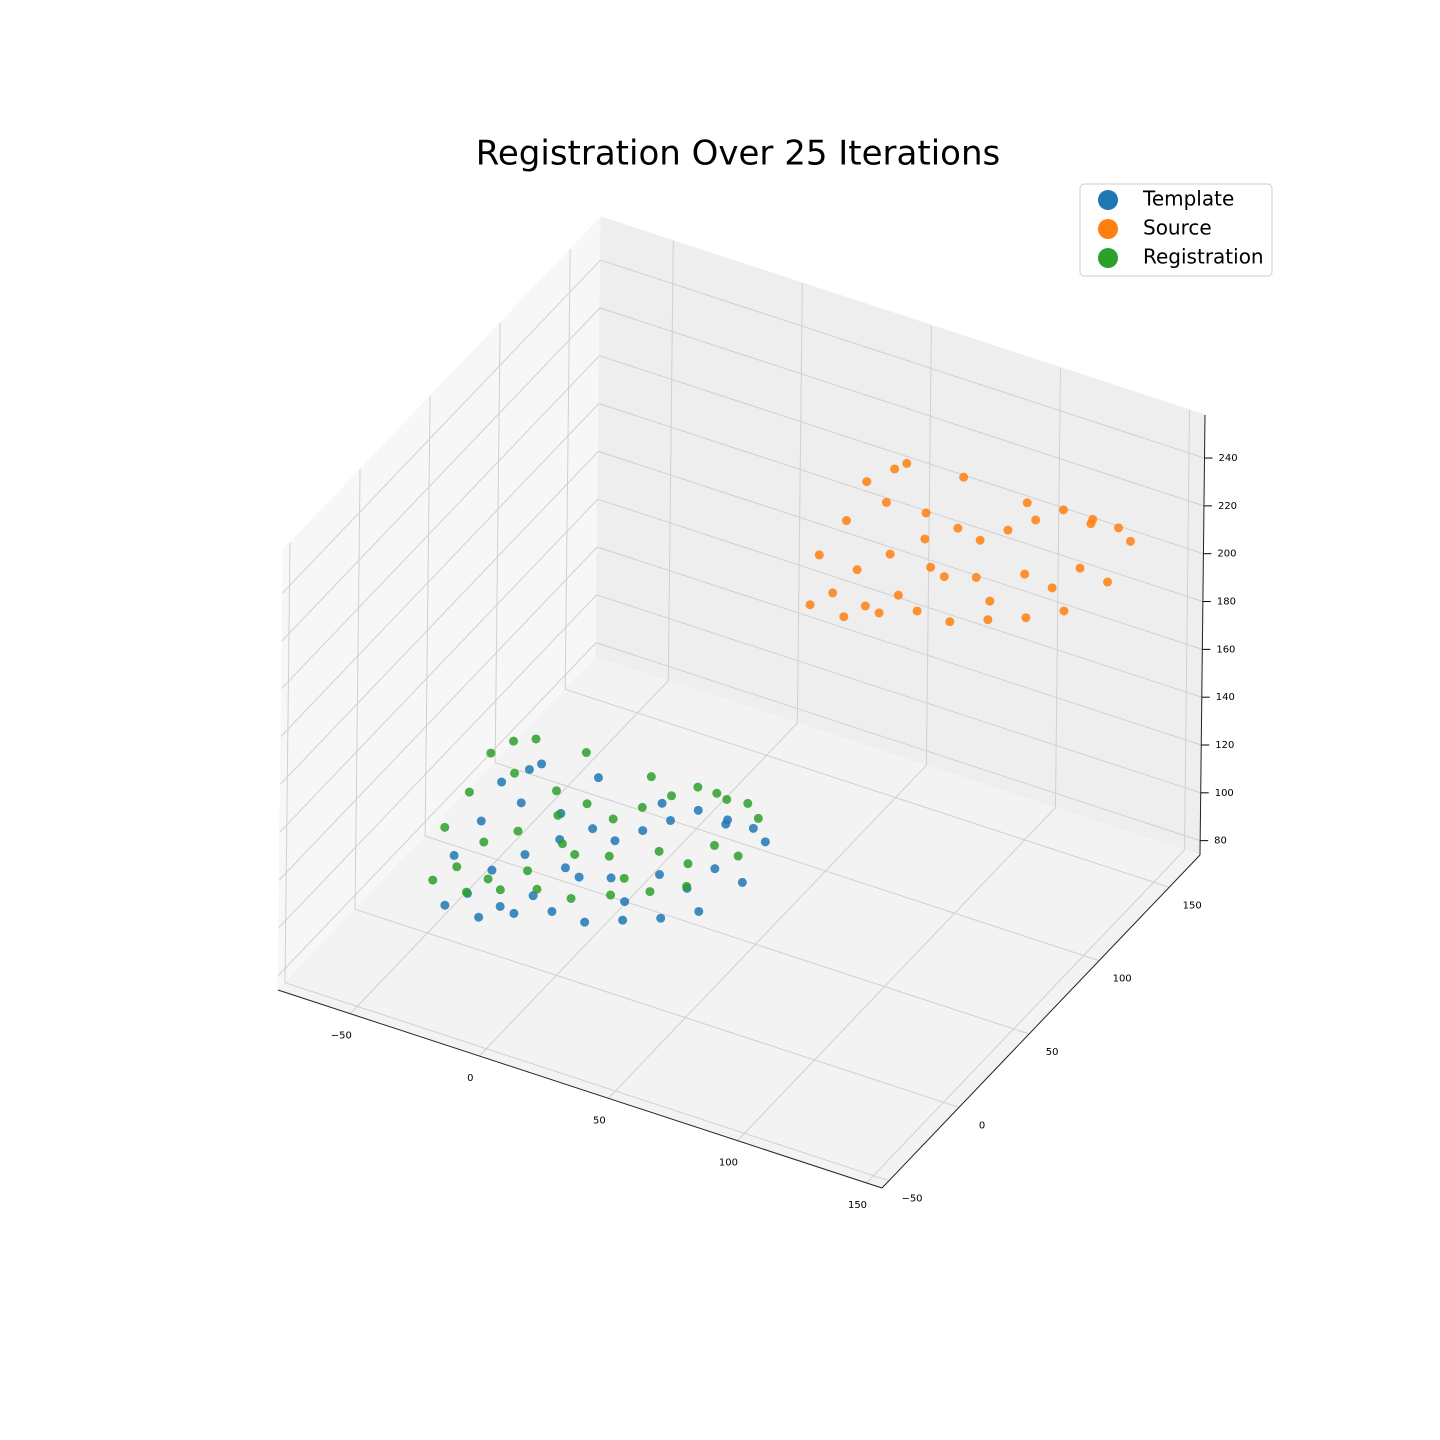 This screenshot has height=1440, width=1440. What do you see at coordinates (1228, 458) in the screenshot?
I see `z-tick-label: 240` at bounding box center [1228, 458].